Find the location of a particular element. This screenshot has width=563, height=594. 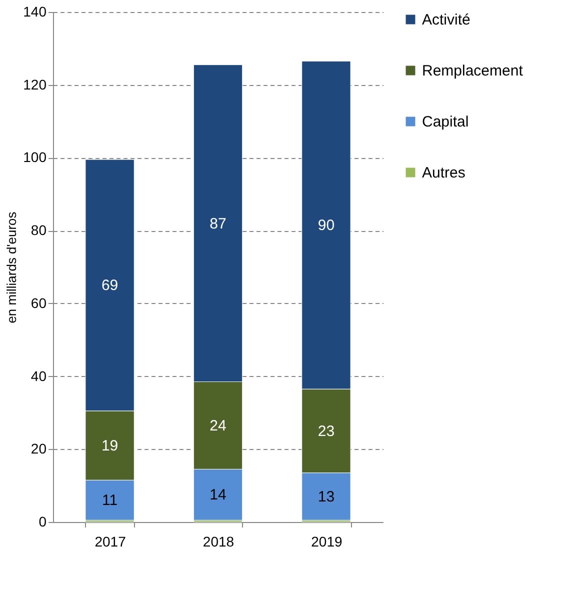

data-label: 69 is located at coordinates (109, 285).